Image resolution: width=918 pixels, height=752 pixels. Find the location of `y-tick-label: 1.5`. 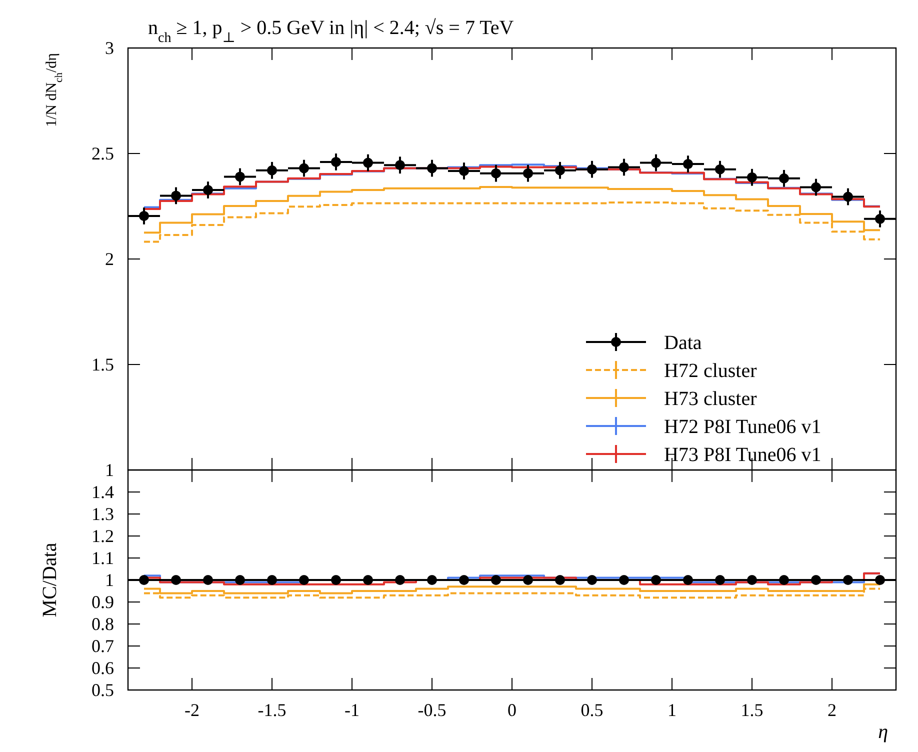

y-tick-label: 1.5 is located at coordinates (103, 364).